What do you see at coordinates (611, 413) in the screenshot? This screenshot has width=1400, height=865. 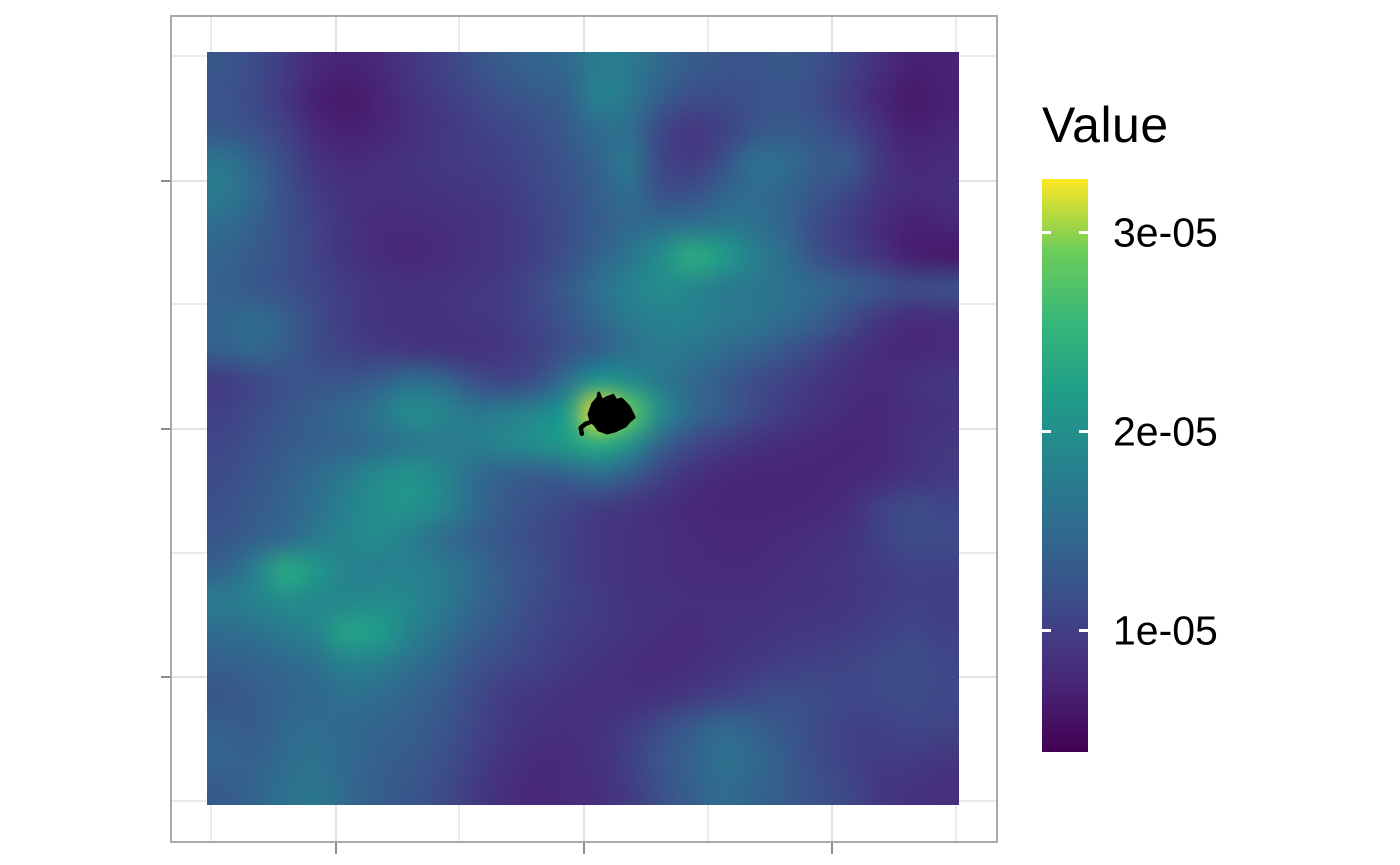 I see `track-cluster-blob` at bounding box center [611, 413].